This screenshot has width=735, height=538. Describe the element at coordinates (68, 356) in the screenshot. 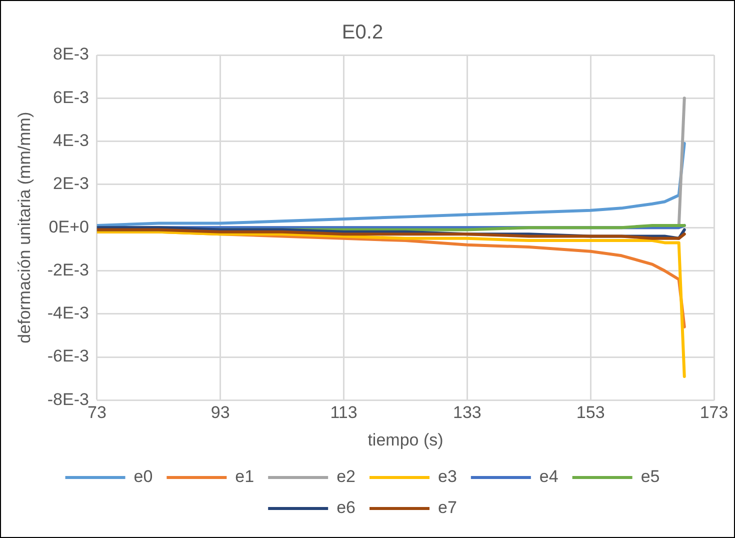

I see `y-tick-label: -6E-3` at that location.